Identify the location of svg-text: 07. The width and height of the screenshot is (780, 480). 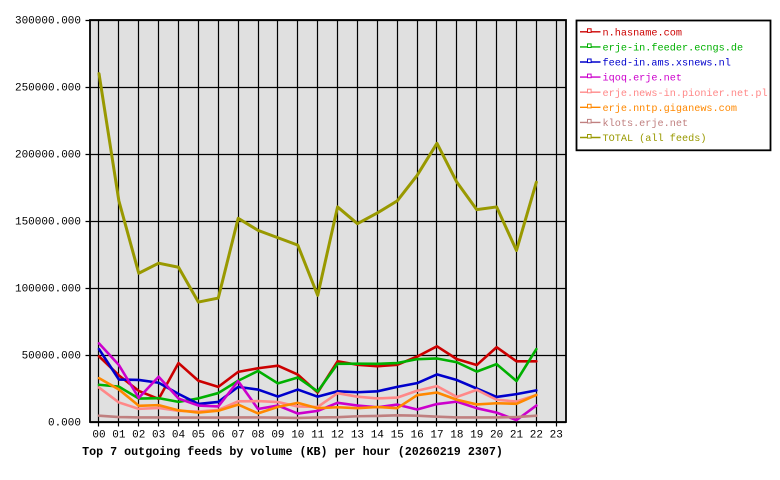
(238, 436).